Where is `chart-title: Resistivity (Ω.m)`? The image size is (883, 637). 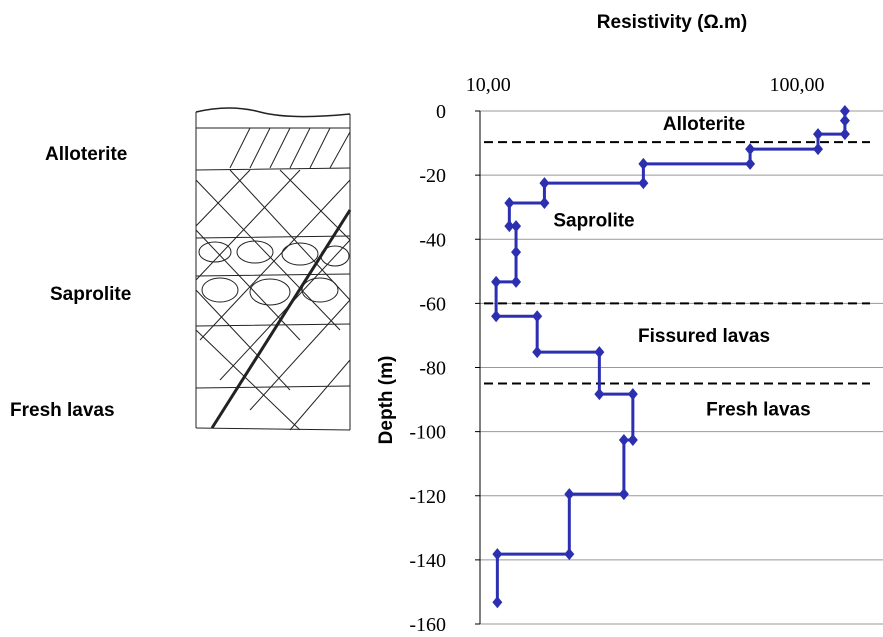 chart-title: Resistivity (Ω.m) is located at coordinates (672, 22).